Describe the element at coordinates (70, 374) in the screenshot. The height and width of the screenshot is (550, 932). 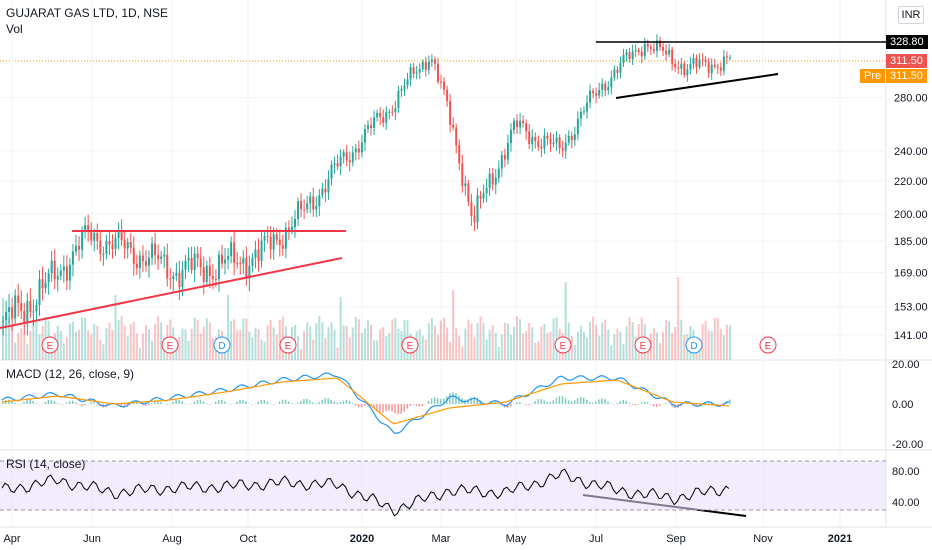
I see `macd-label: MACD (12, 26, close, 9)` at that location.